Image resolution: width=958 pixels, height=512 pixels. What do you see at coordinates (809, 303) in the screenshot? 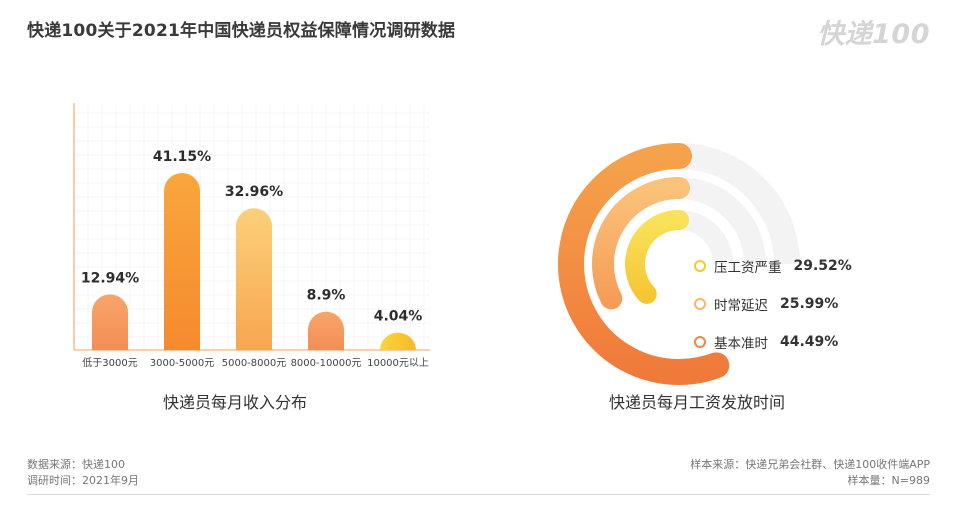
I see `legend-value: 25.99%` at bounding box center [809, 303].